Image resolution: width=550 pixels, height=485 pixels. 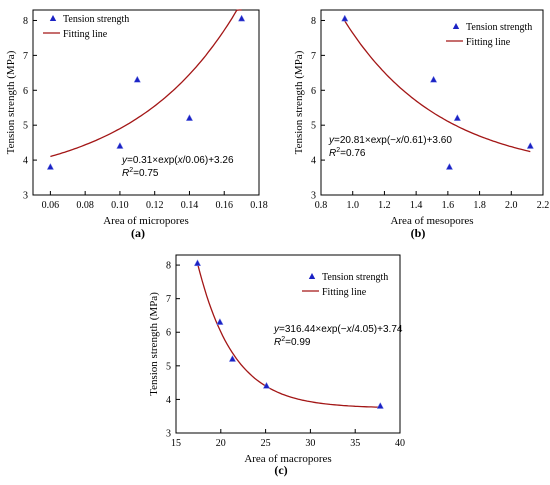 I want to click on panel-label: (a), so click(x=138, y=233).